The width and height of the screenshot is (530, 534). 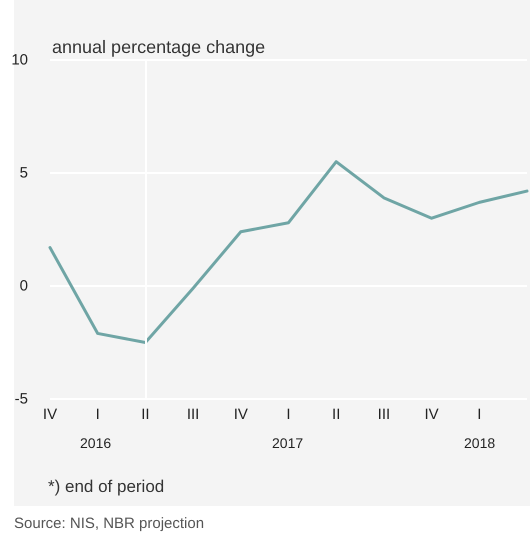 I want to click on y-tick-label: 5, so click(x=24, y=173).